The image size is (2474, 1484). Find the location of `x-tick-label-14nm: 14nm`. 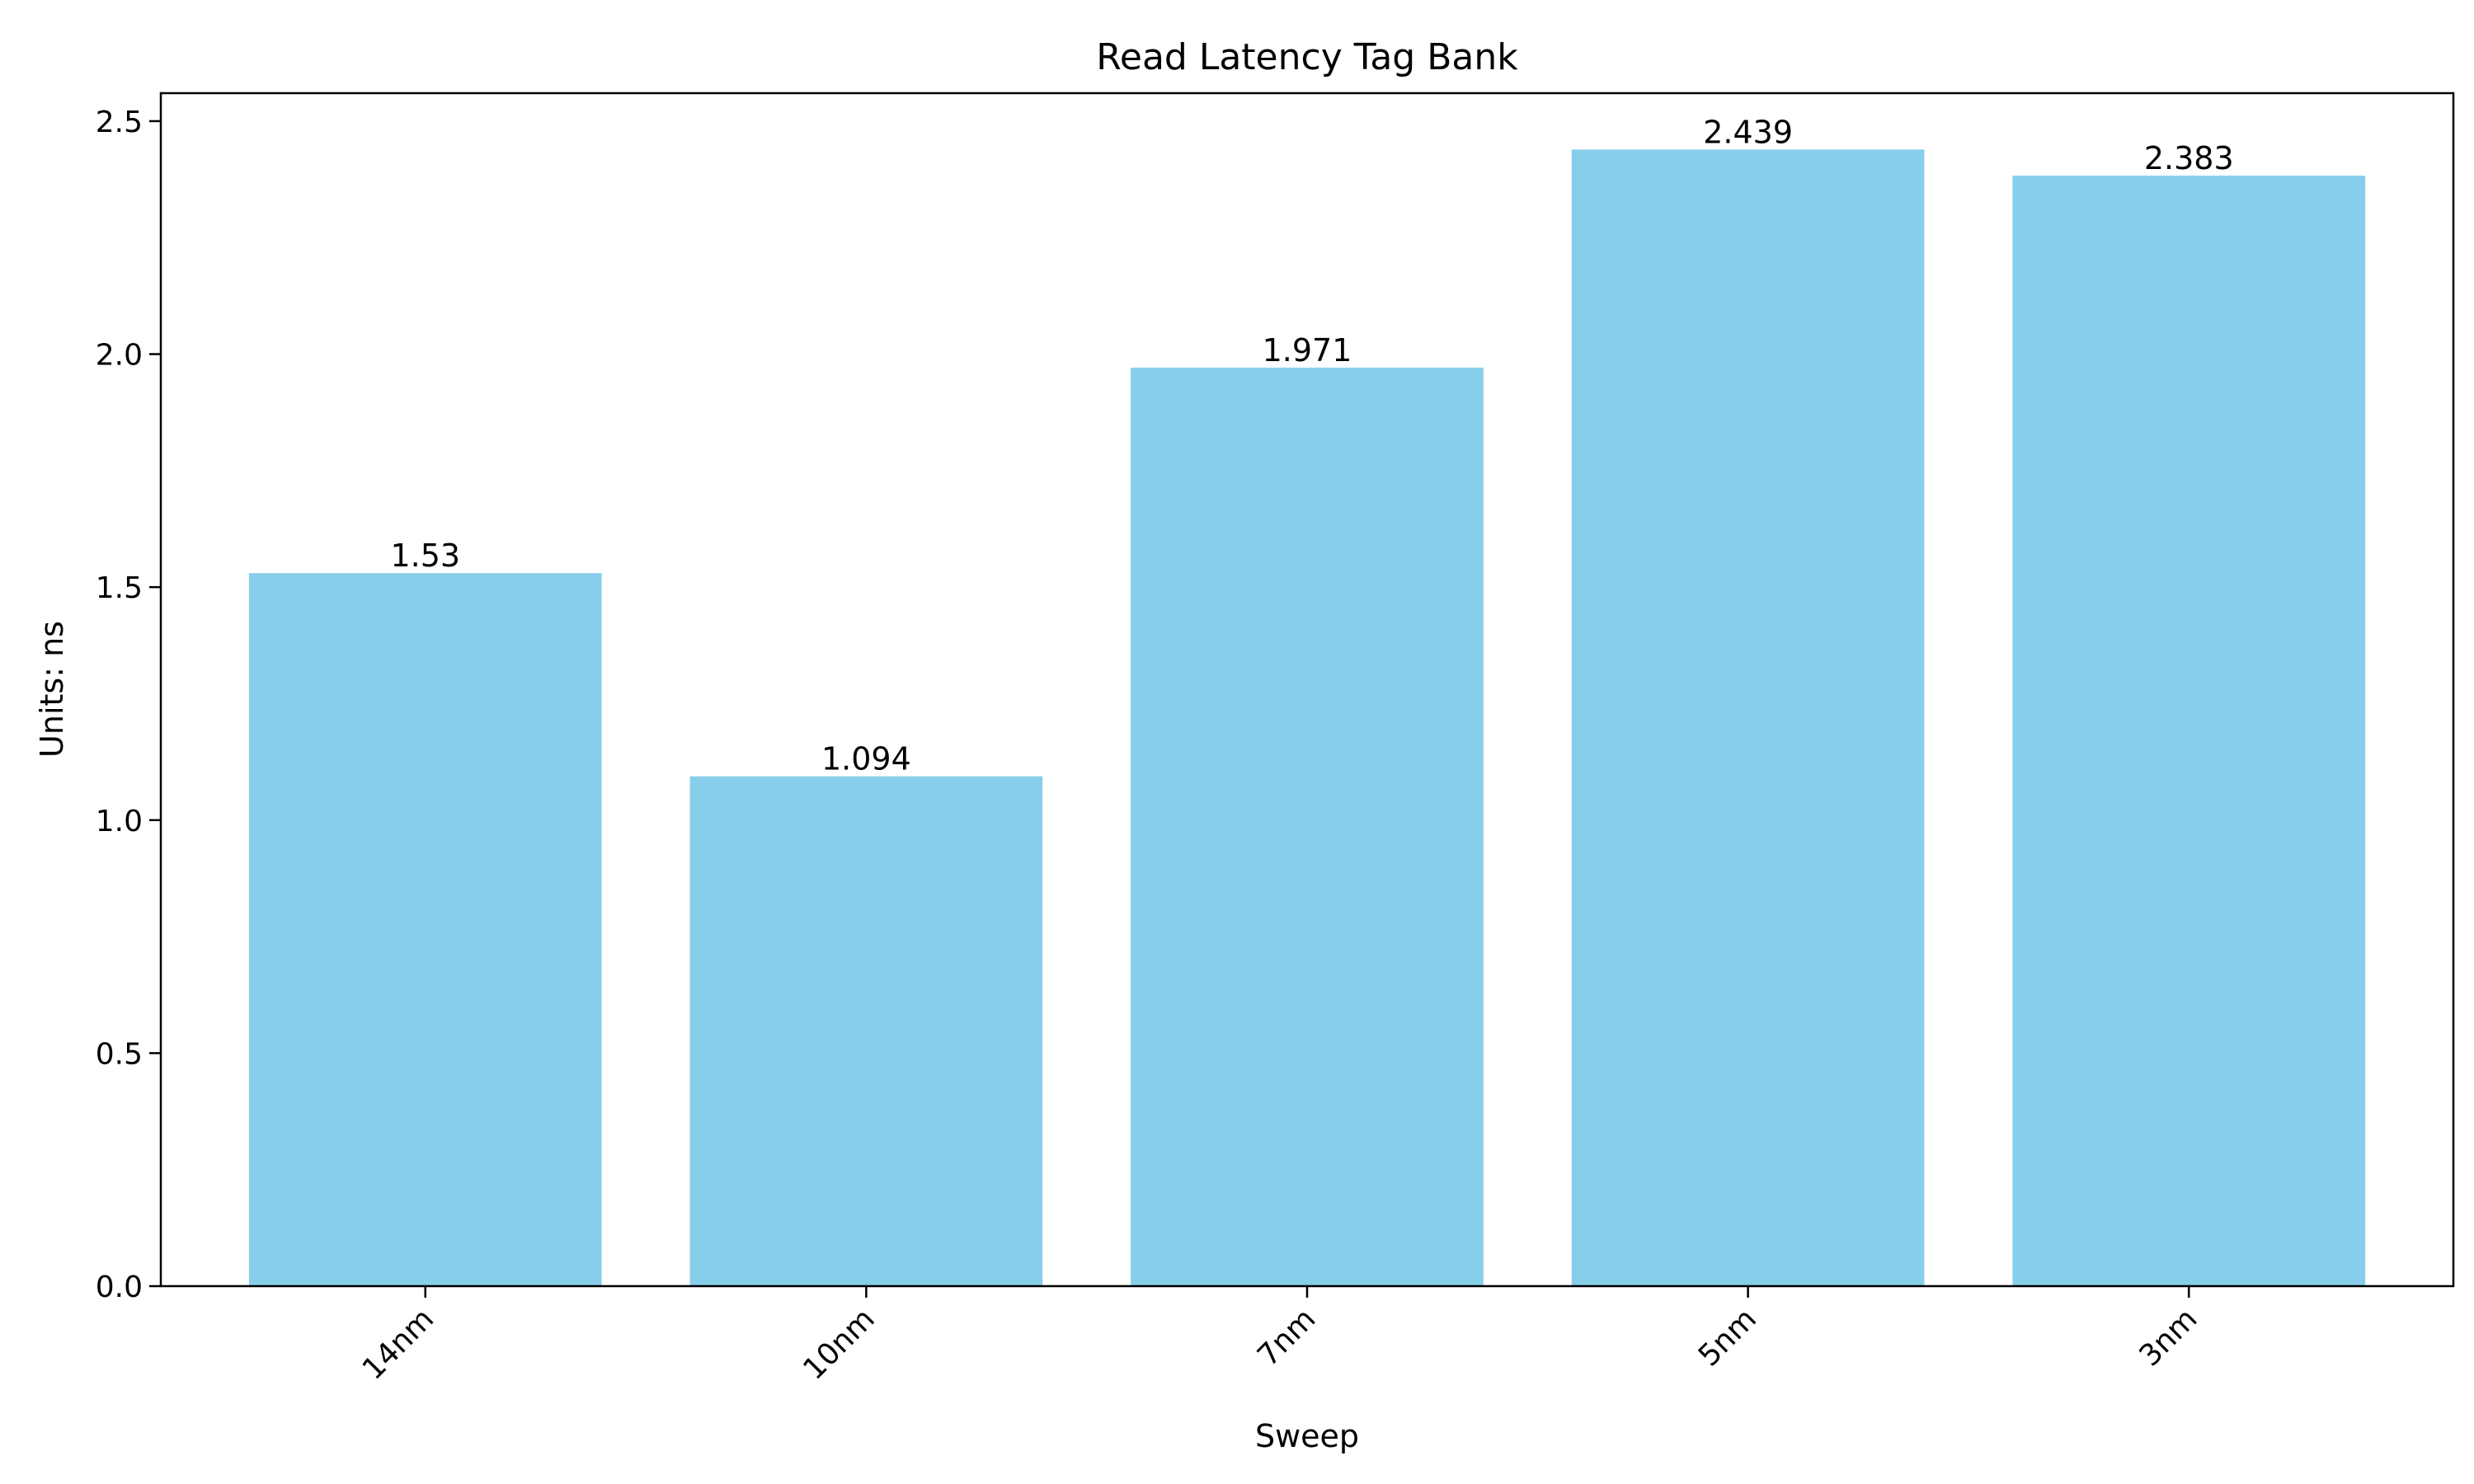

x-tick-label-14nm: 14nm is located at coordinates (398, 1344).